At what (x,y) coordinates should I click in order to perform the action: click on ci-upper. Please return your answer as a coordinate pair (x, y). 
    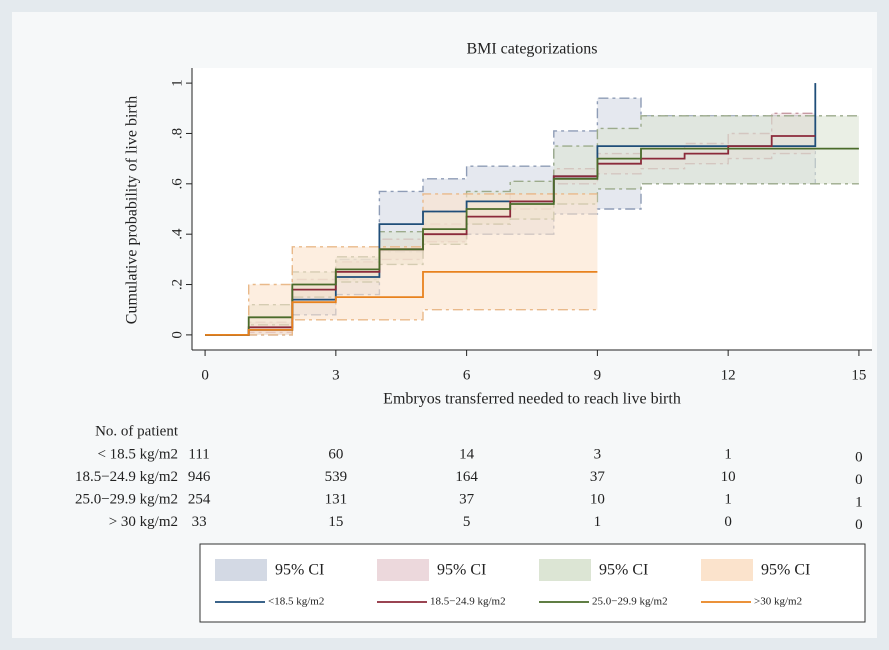
    Looking at the image, I should click on (401, 264).